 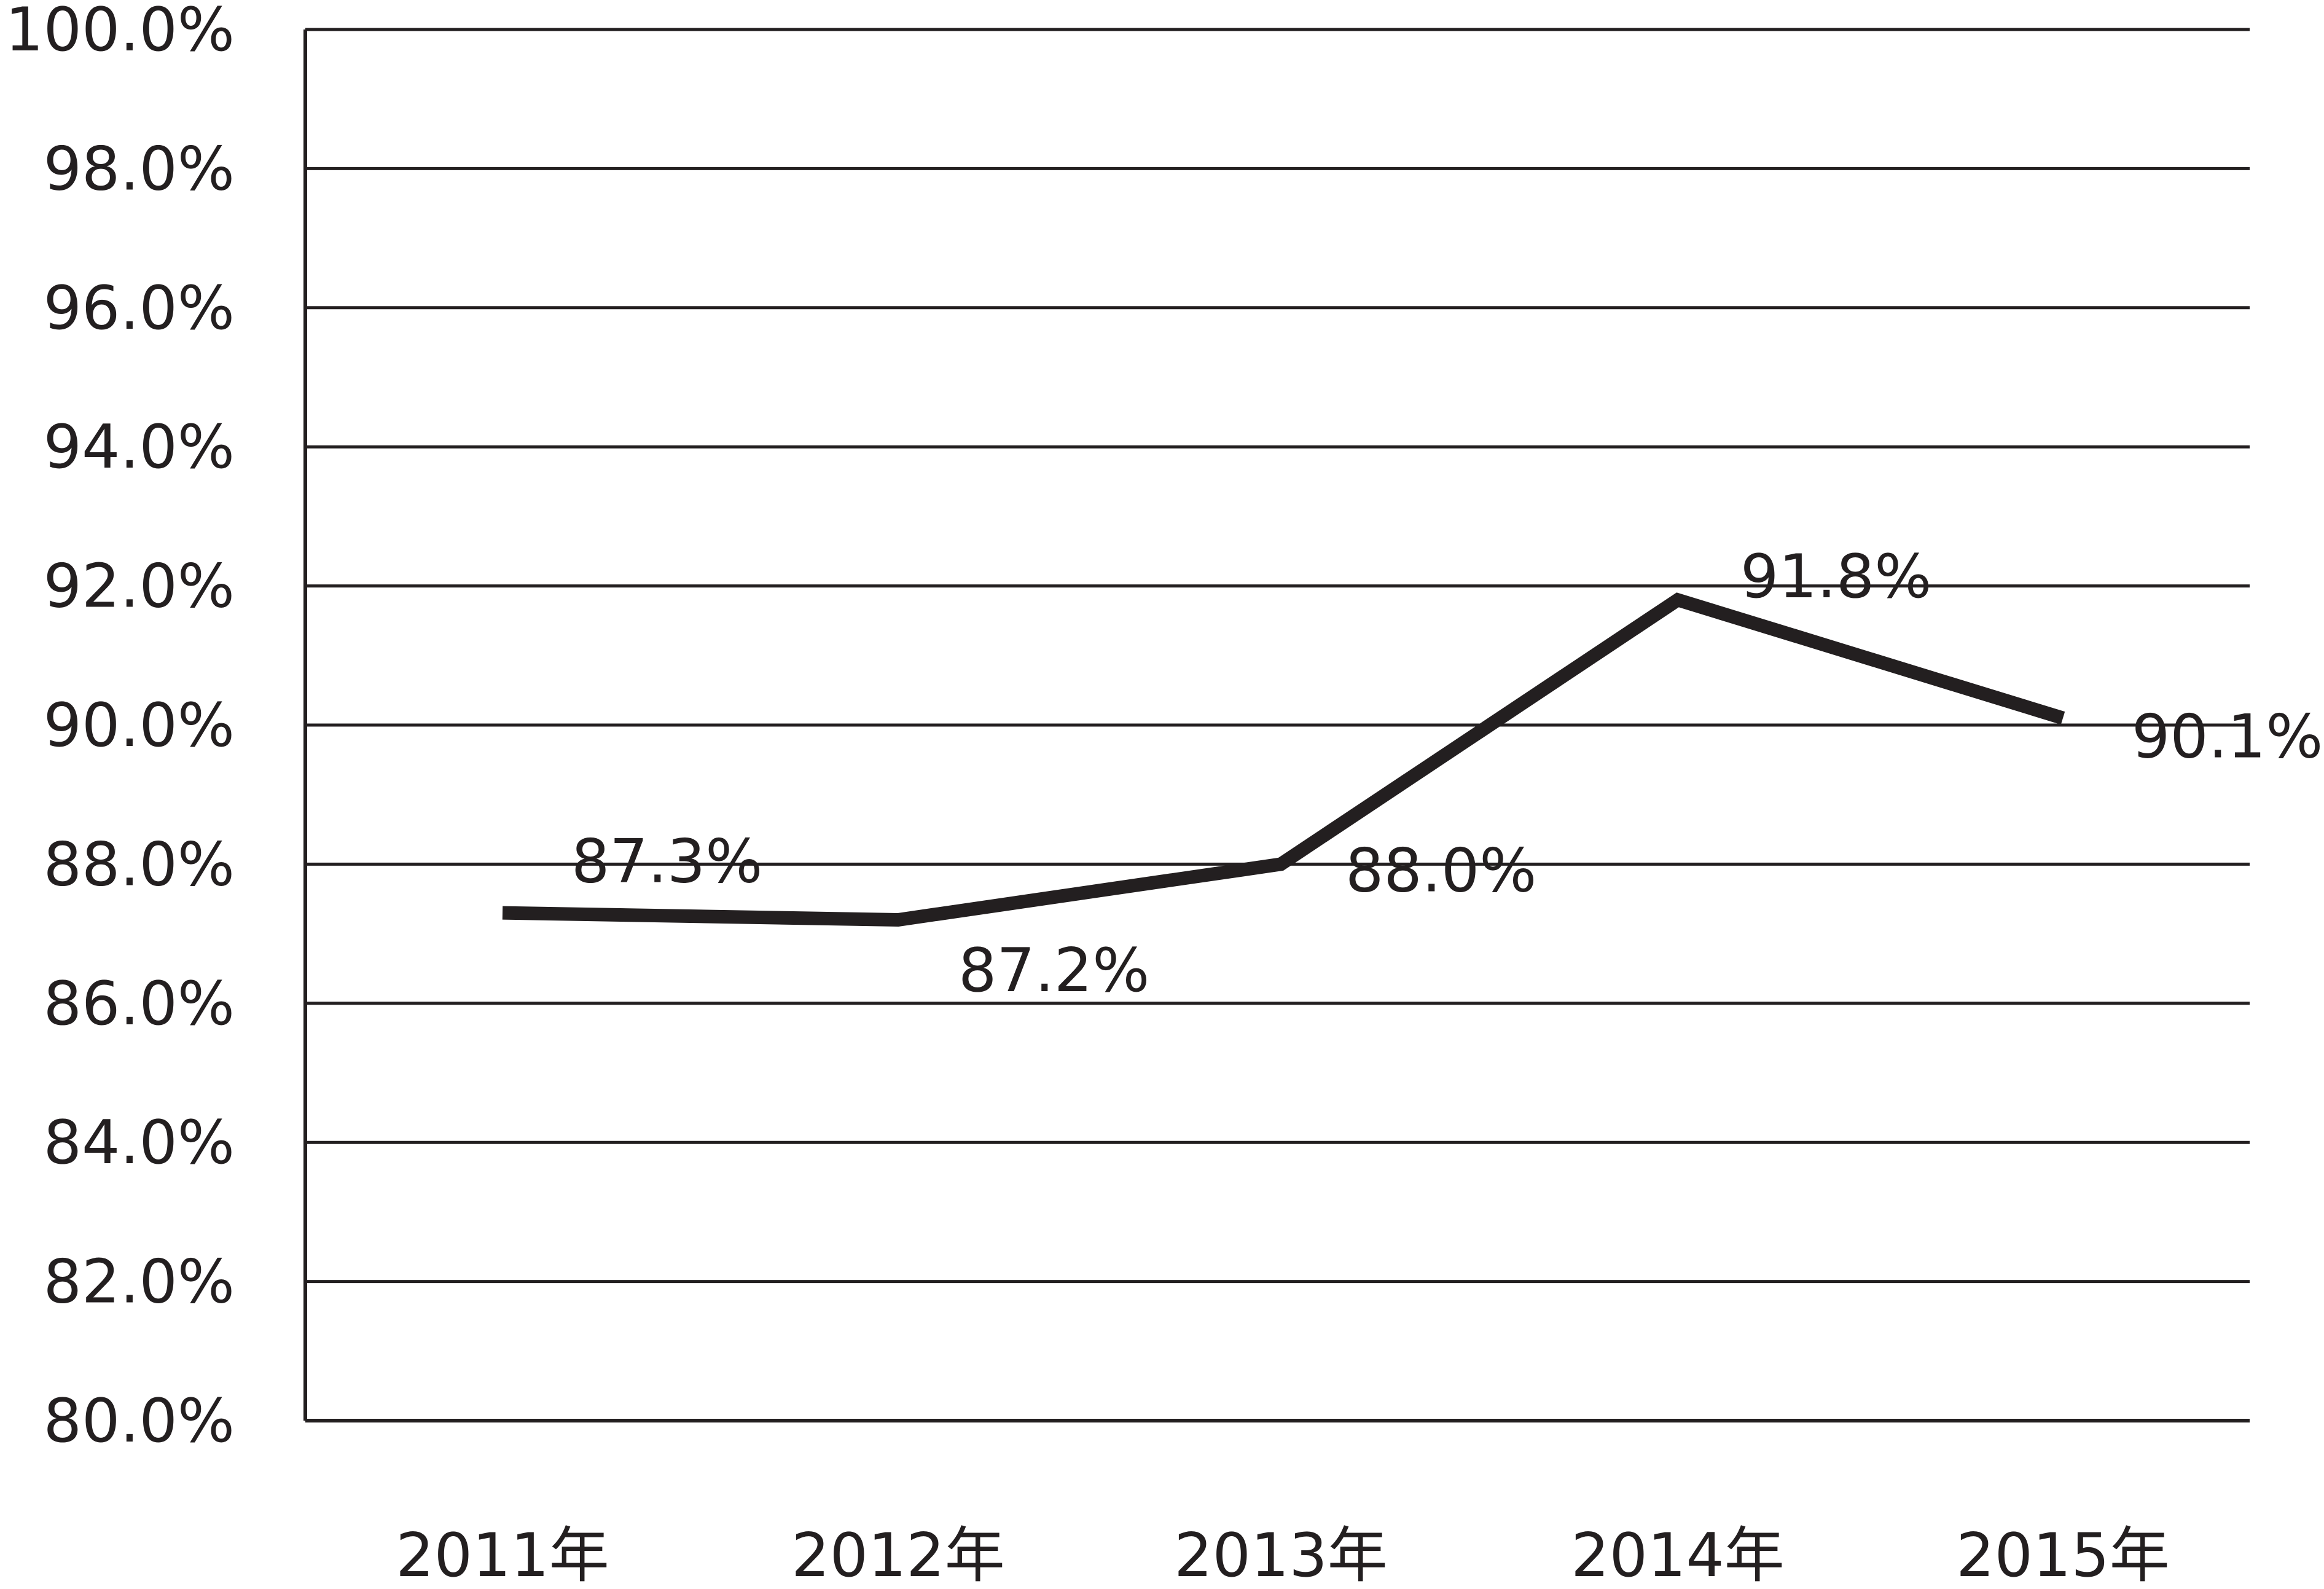 I want to click on y-tick-label: 96.0%, so click(x=139, y=308).